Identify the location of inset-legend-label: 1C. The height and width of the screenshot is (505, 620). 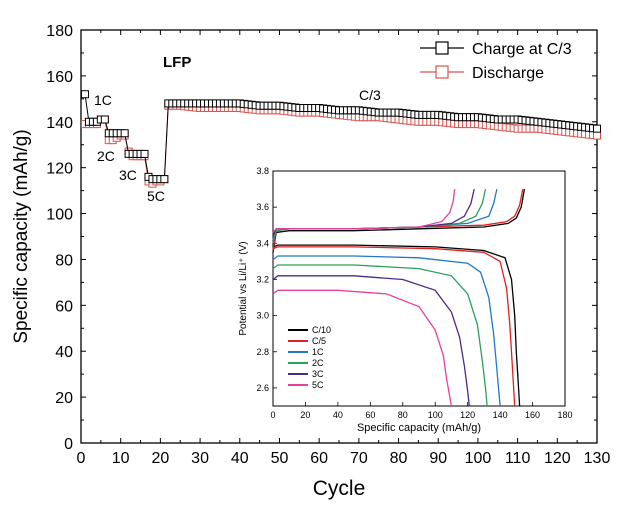
(318, 352).